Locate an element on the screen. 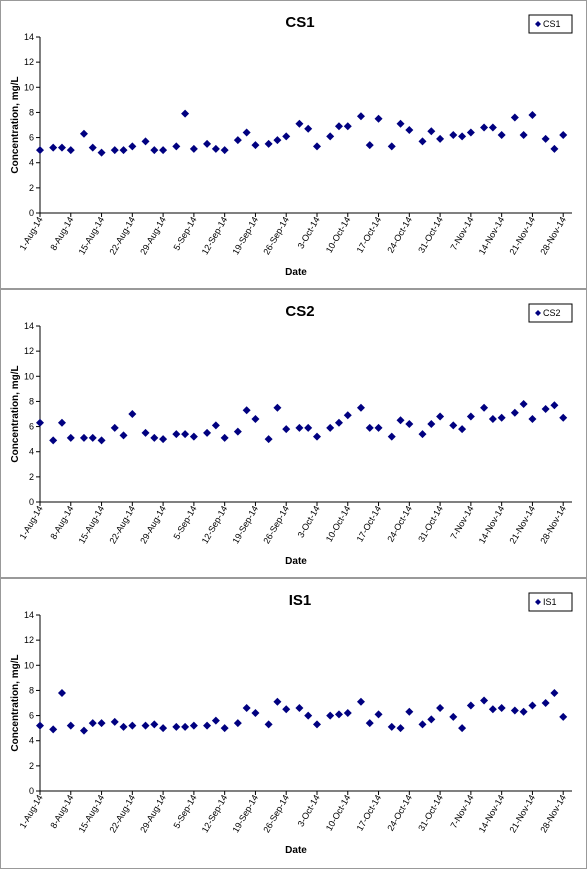 This screenshot has height=869, width=587. legend-label: CS2 is located at coordinates (552, 313).